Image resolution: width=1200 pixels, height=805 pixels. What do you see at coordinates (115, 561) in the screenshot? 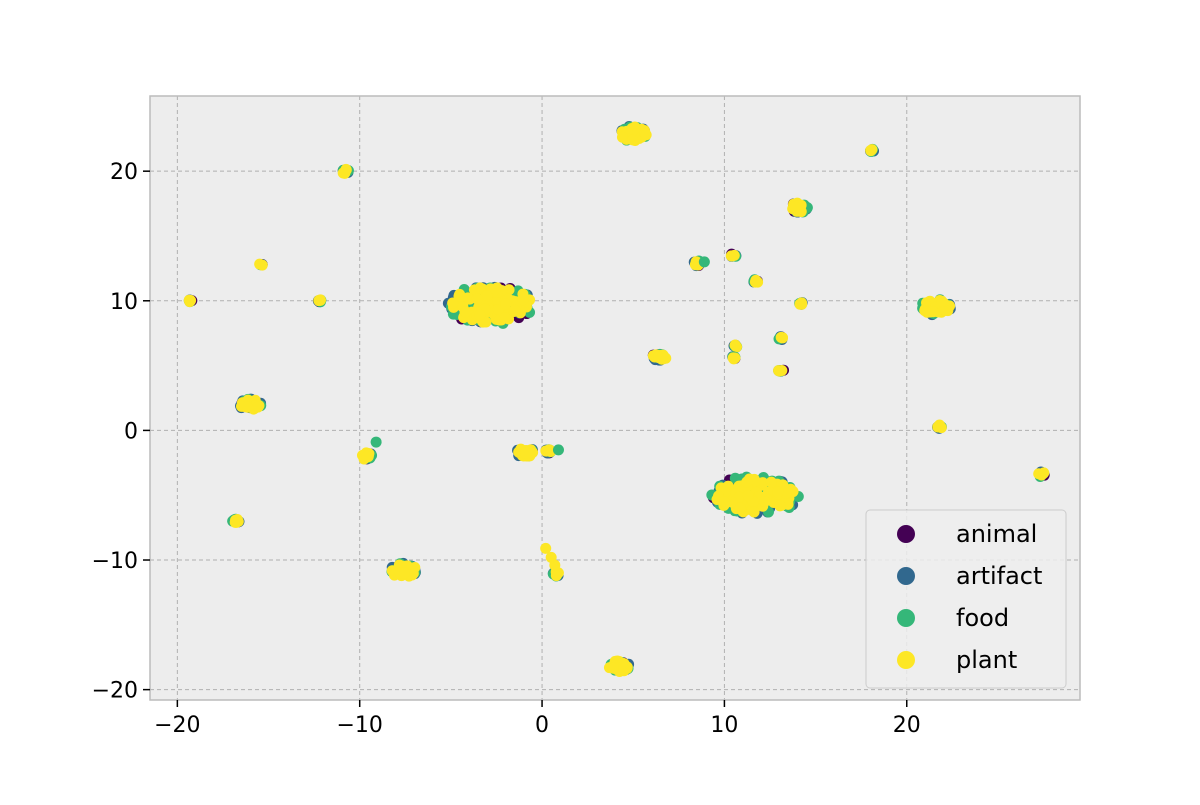
I see `y-tick-label: −10` at bounding box center [115, 561].